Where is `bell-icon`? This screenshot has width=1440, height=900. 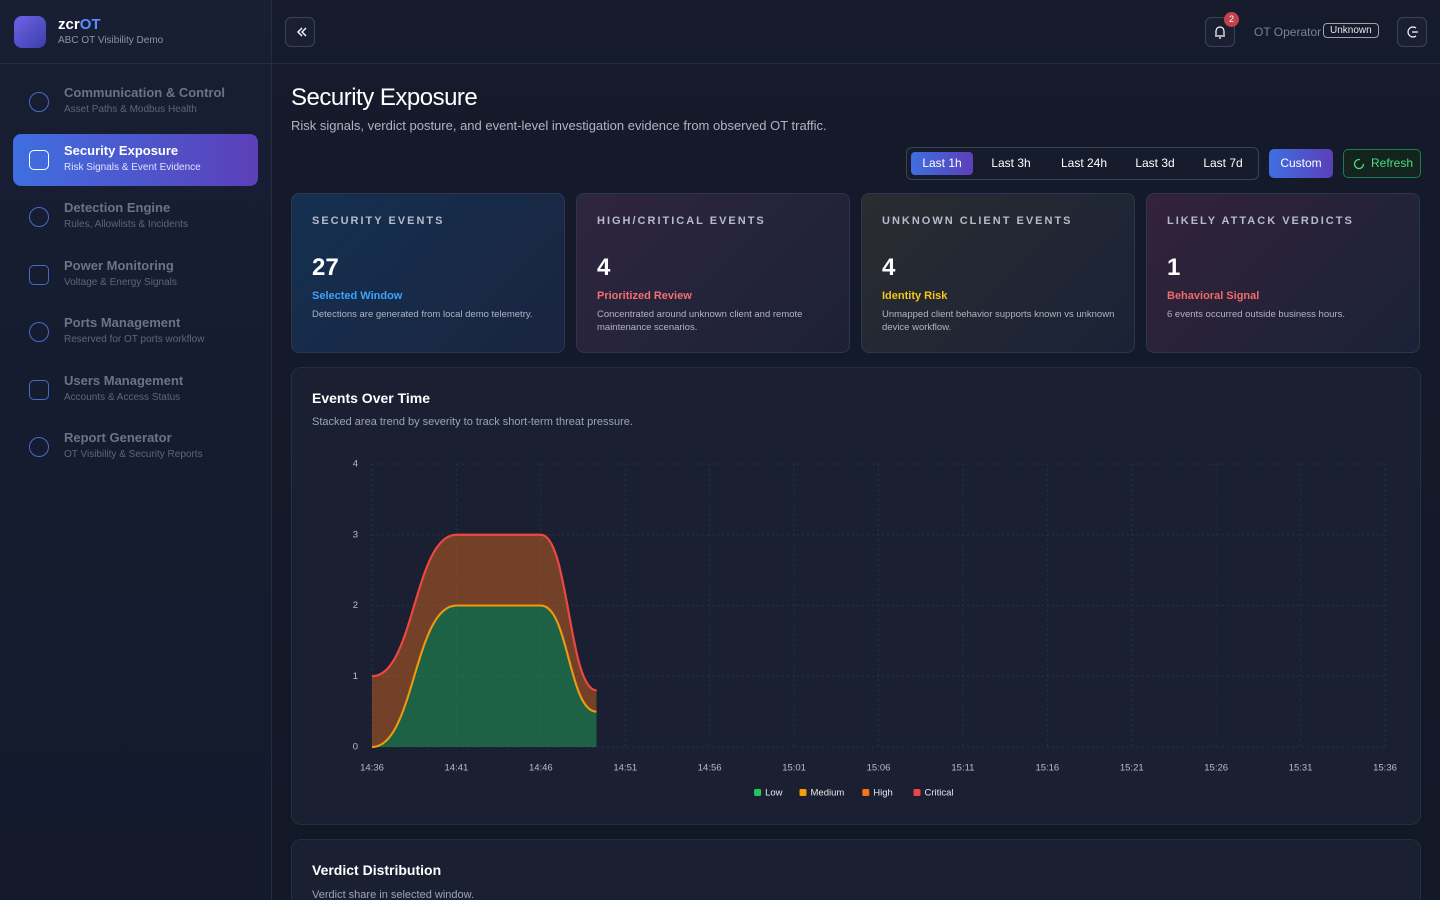 bell-icon is located at coordinates (1220, 32).